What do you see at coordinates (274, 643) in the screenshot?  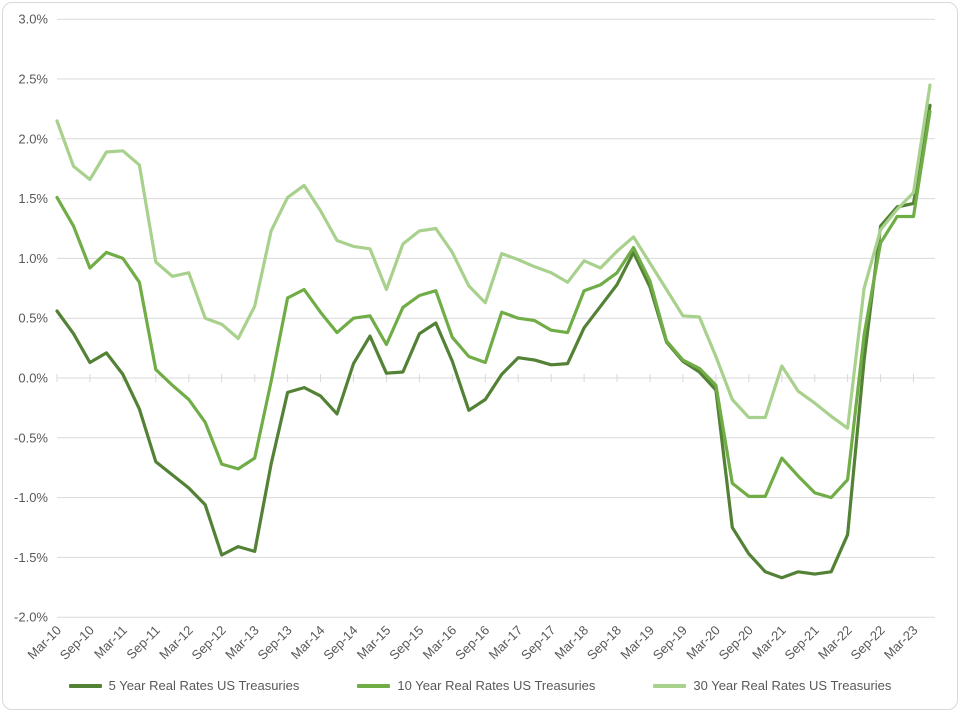 I see `x-axis-label: Sep-13` at bounding box center [274, 643].